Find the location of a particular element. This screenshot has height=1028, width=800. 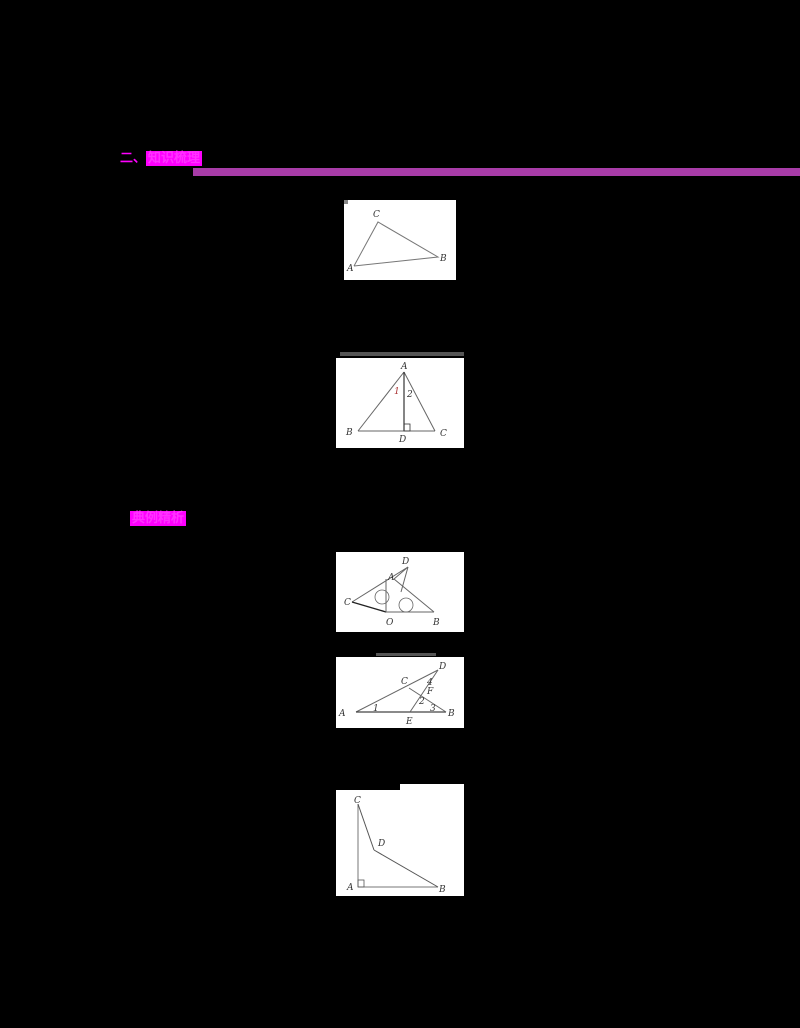

figure-marker is located at coordinates (346, 202).